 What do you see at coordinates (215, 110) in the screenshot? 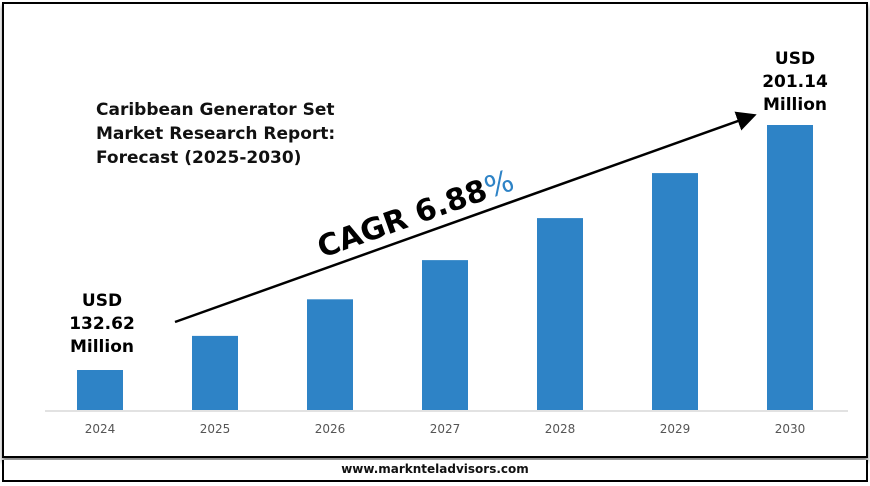
I see `title-line-1: Caribbean Generator Set` at bounding box center [215, 110].